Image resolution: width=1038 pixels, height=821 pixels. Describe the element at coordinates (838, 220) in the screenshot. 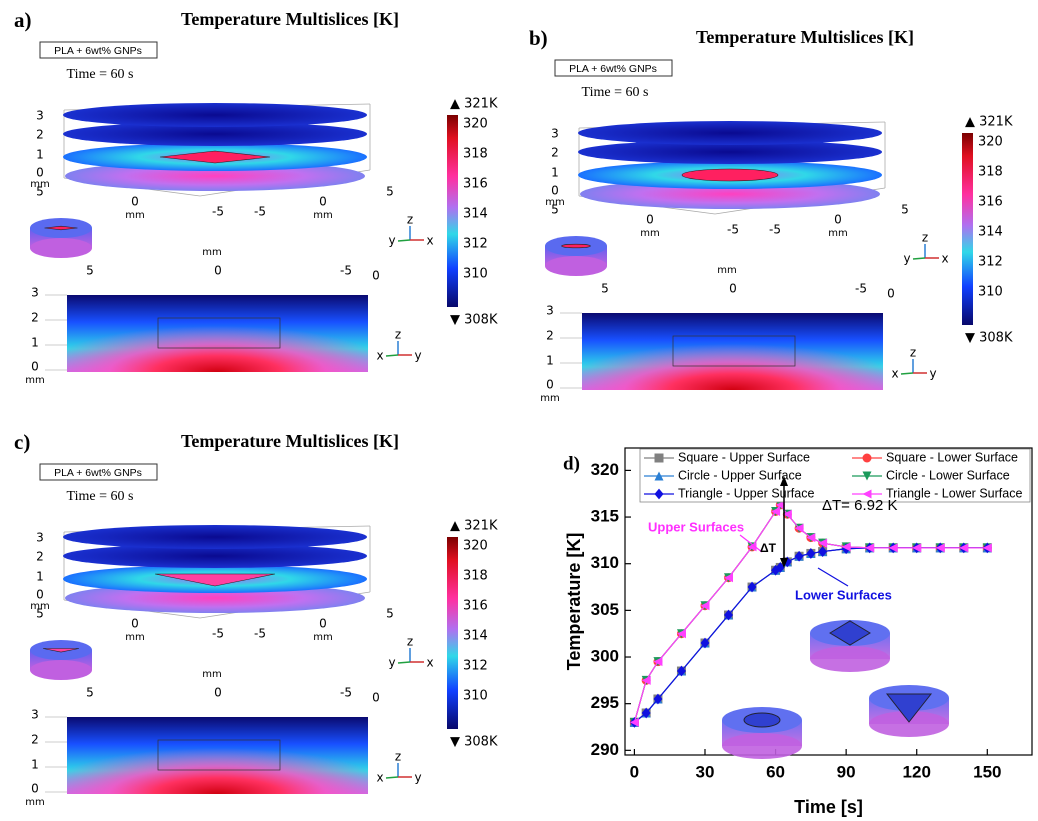

I see `y-tick-label: 0` at that location.